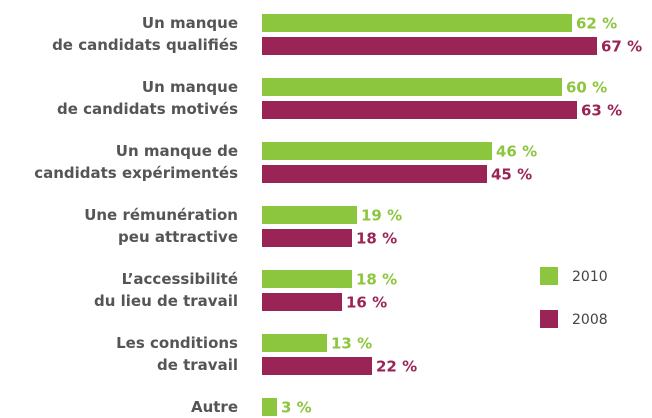 The width and height of the screenshot is (652, 418). Describe the element at coordinates (396, 367) in the screenshot. I see `value-label: 22 %` at that location.